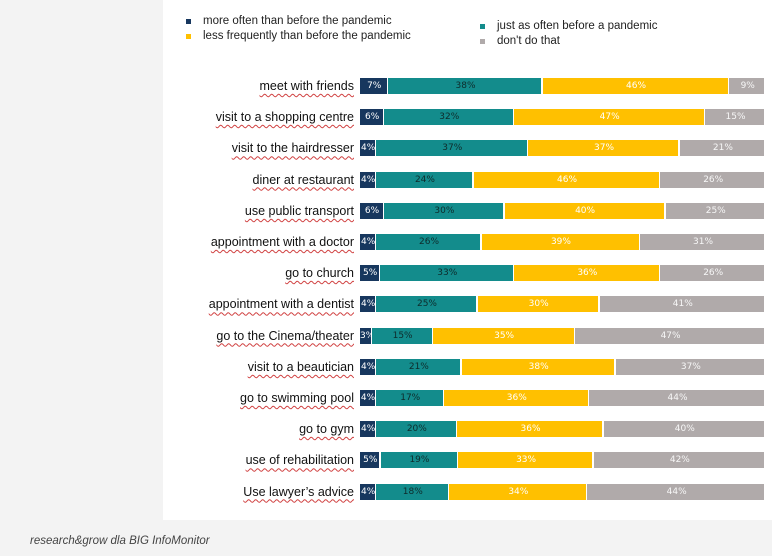 This screenshot has height=556, width=772. I want to click on data-label: 31%, so click(703, 242).